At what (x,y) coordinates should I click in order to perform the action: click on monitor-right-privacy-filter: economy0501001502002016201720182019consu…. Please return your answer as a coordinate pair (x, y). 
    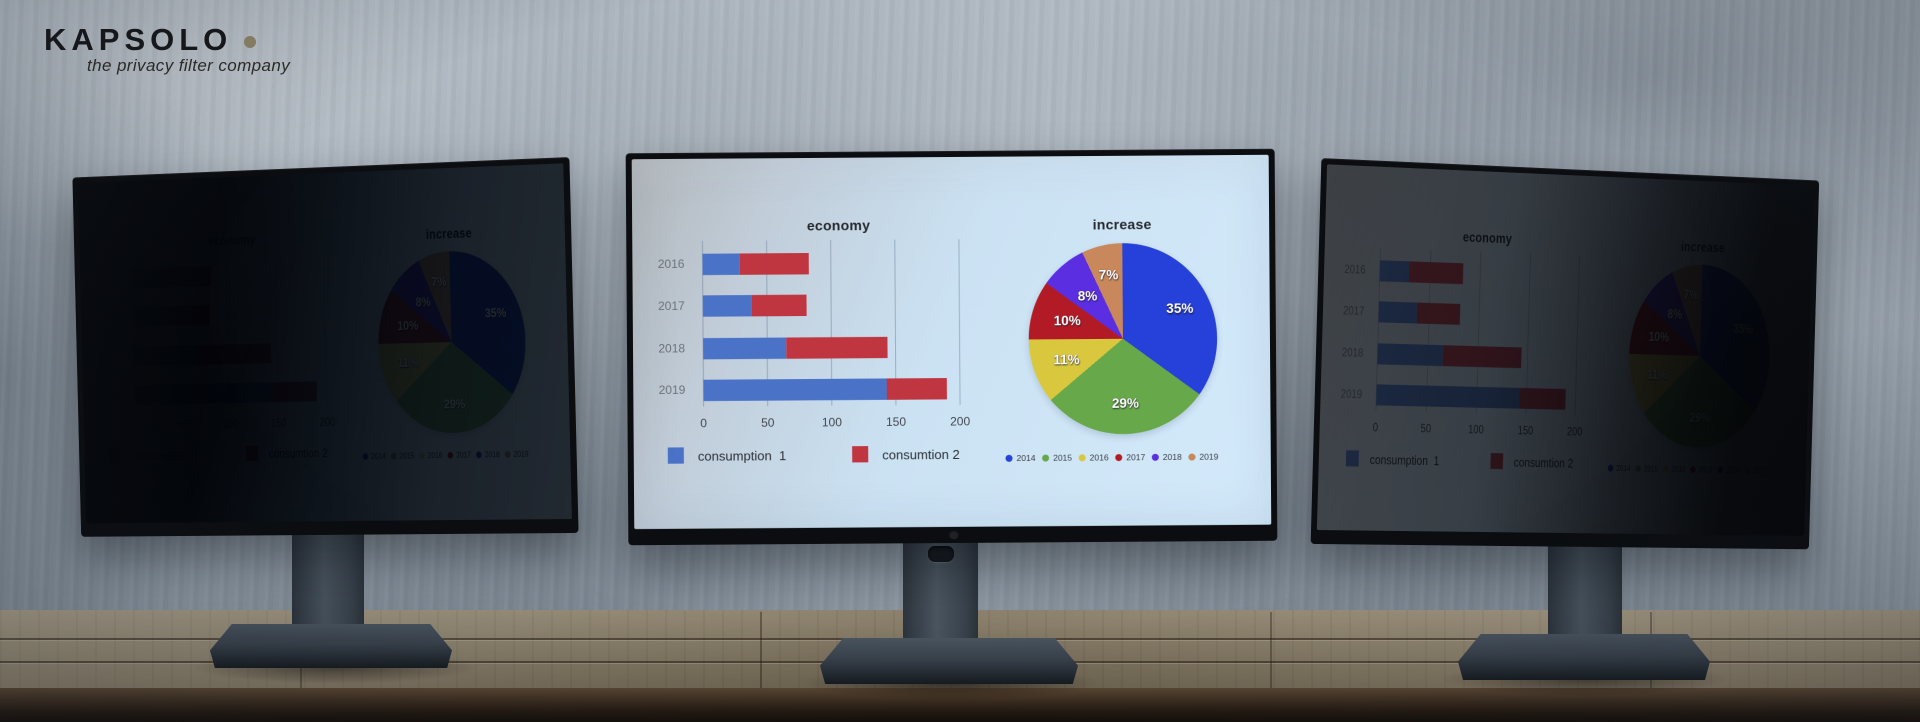
    Looking at the image, I should click on (1565, 354).